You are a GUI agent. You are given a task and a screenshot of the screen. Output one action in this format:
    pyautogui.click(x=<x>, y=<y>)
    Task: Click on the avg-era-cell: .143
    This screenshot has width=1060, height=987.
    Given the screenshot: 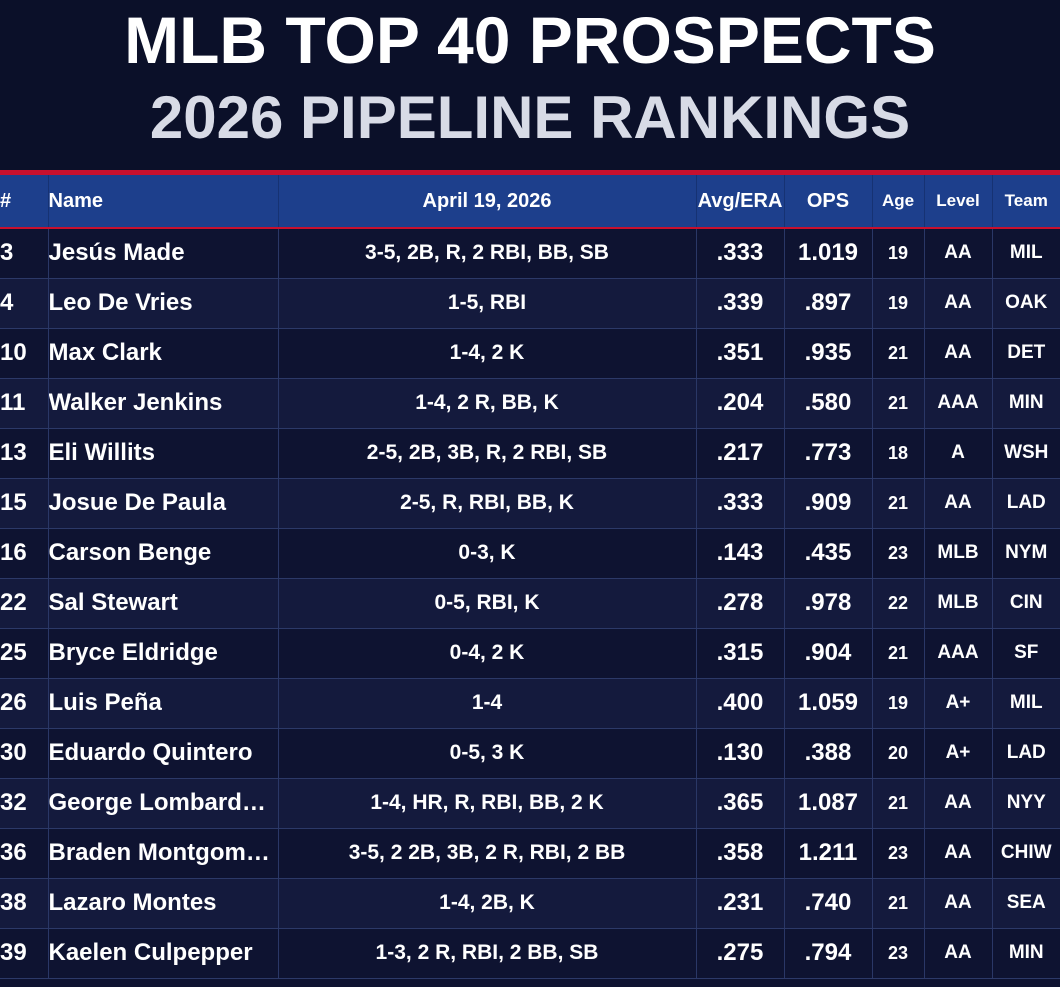 What is the action you would take?
    pyautogui.click(x=740, y=553)
    